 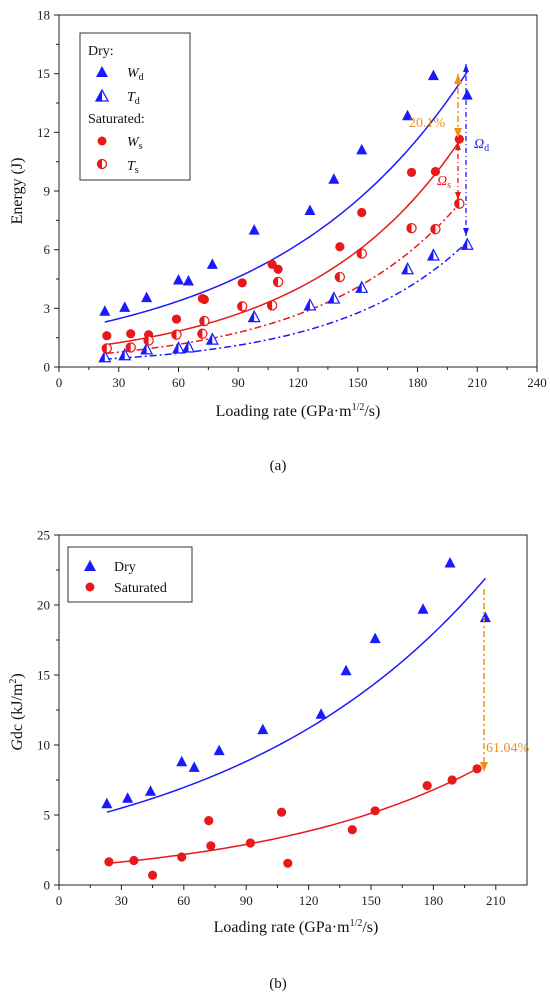 I want to click on legend-header-saturated: Saturated:, so click(x=116, y=119).